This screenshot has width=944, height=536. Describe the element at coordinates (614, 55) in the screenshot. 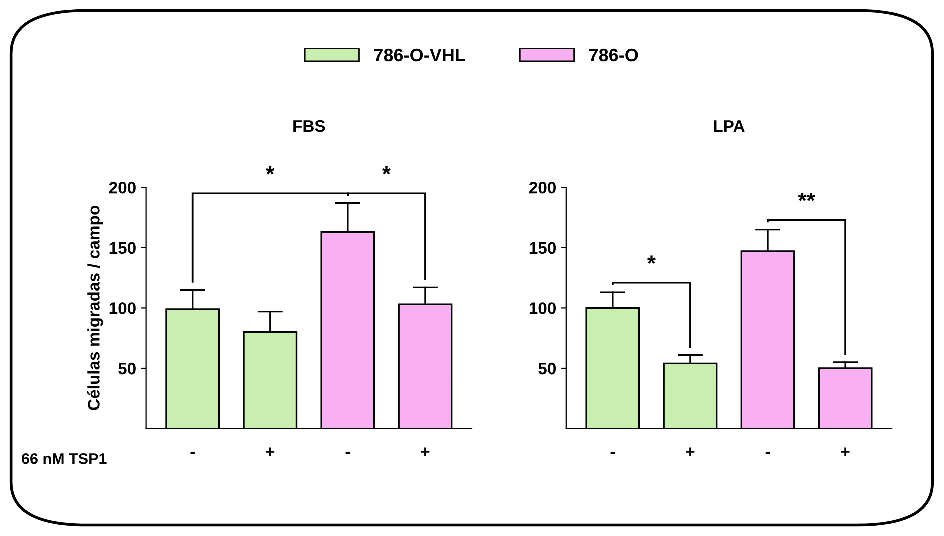

I see `legend-label: 786-O` at that location.